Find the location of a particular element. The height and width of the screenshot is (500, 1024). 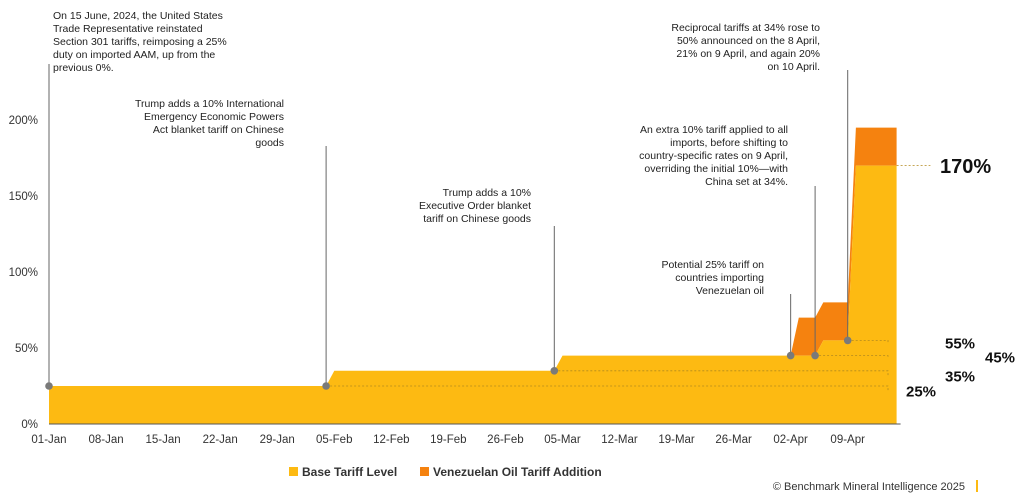

x-tick-label: 19-Mar is located at coordinates (676, 440).